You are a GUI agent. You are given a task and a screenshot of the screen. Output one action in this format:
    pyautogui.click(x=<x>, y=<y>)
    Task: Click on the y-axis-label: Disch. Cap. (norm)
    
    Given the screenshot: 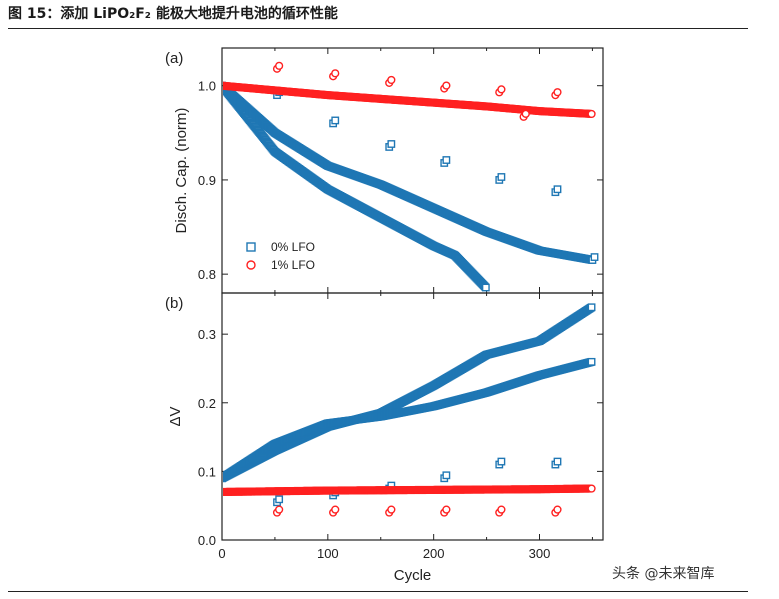 What is the action you would take?
    pyautogui.click(x=181, y=171)
    